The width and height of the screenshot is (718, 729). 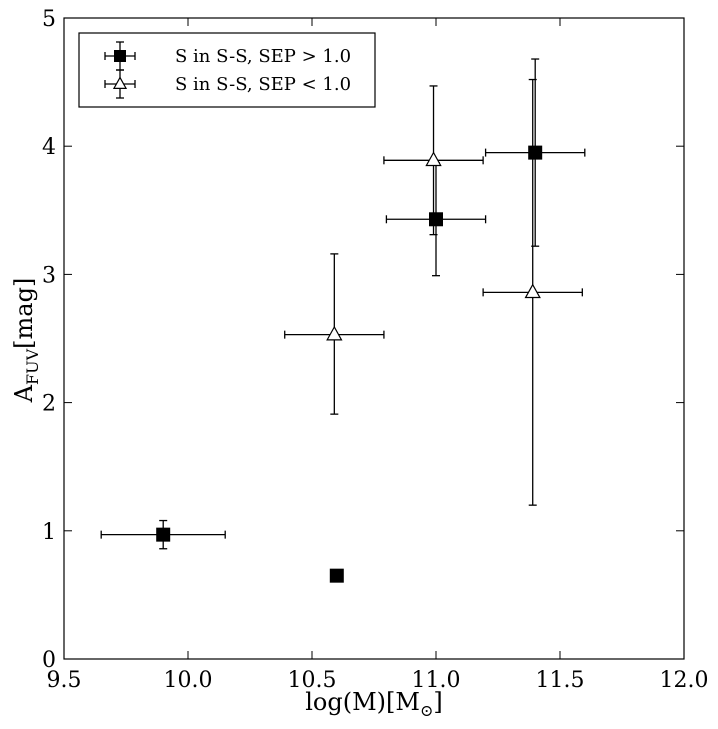 What do you see at coordinates (437, 702) in the screenshot?
I see `x-axis-label-close: ]` at bounding box center [437, 702].